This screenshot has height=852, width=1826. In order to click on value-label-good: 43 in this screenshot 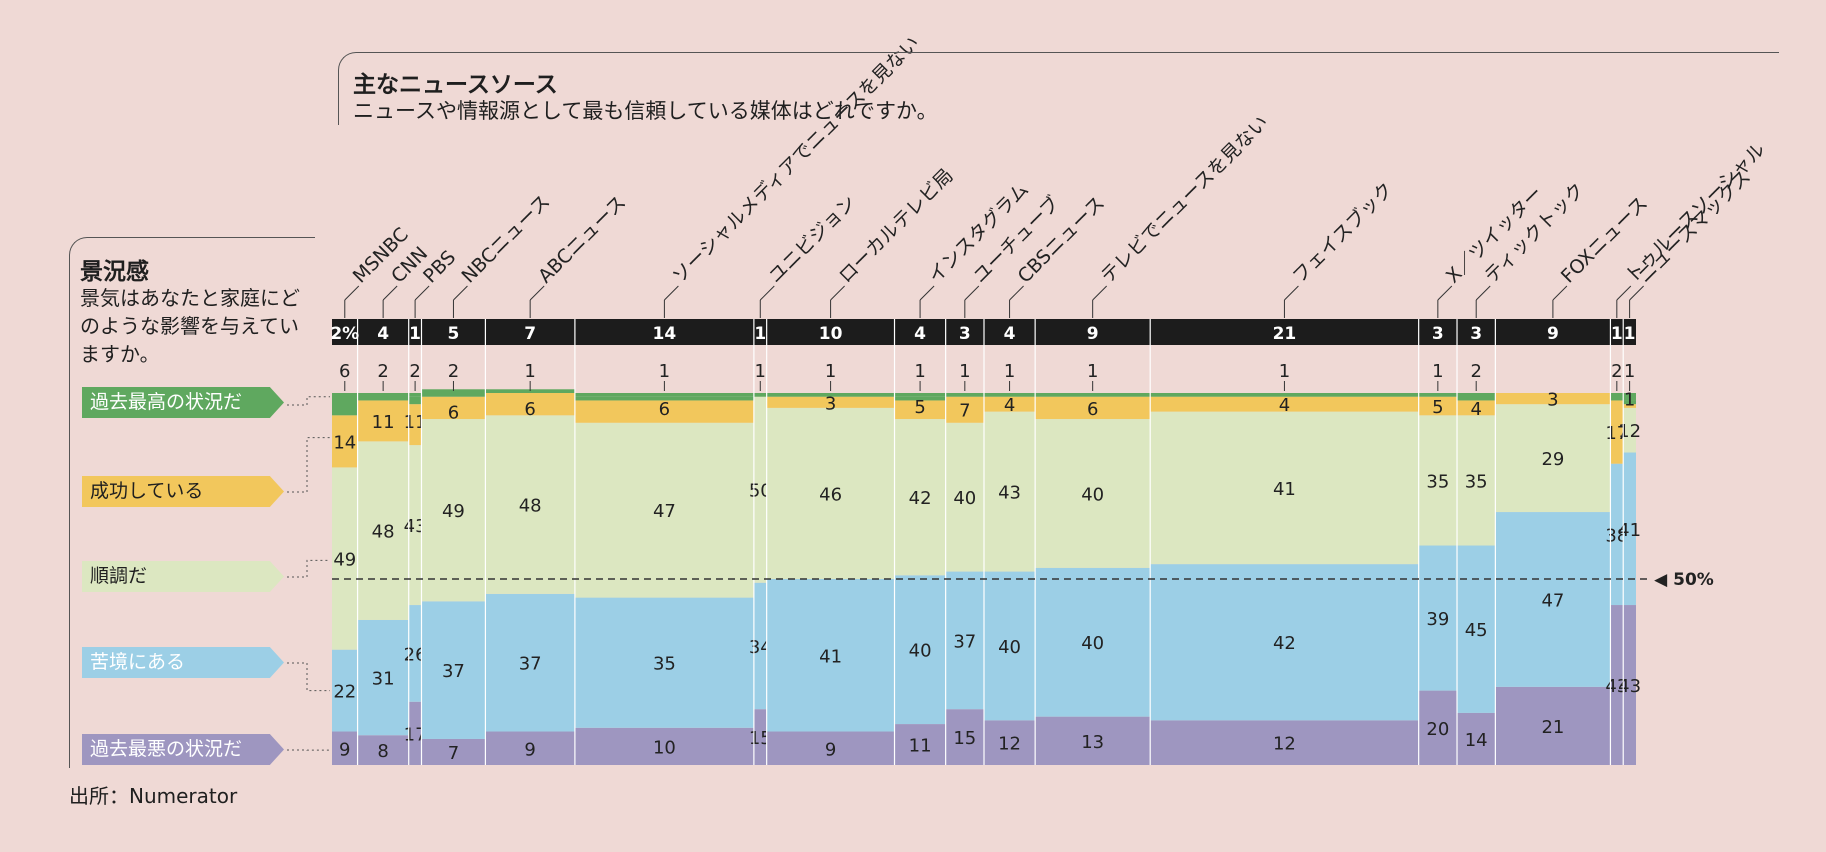, I will do `click(1009, 493)`.